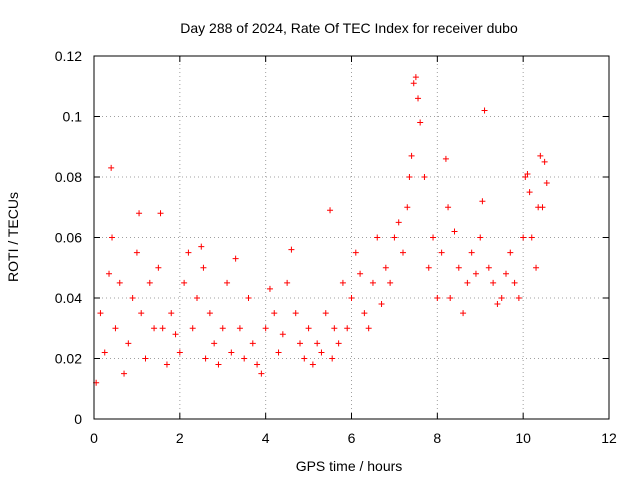  I want to click on y-tick-label: 0.04, so click(68, 298).